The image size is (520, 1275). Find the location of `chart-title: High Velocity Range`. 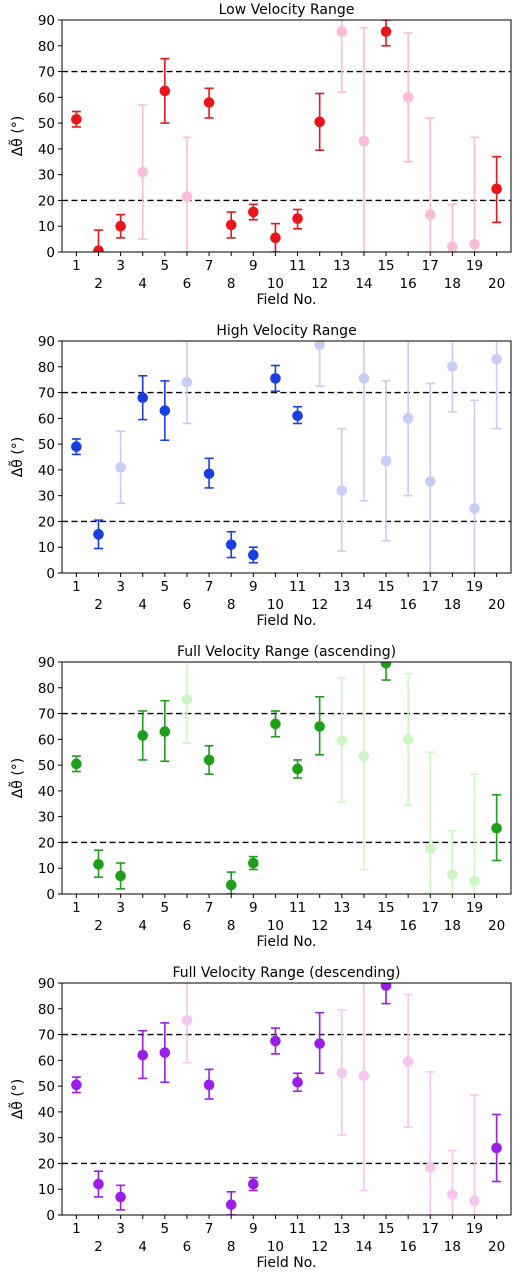

chart-title: High Velocity Range is located at coordinates (286, 331).